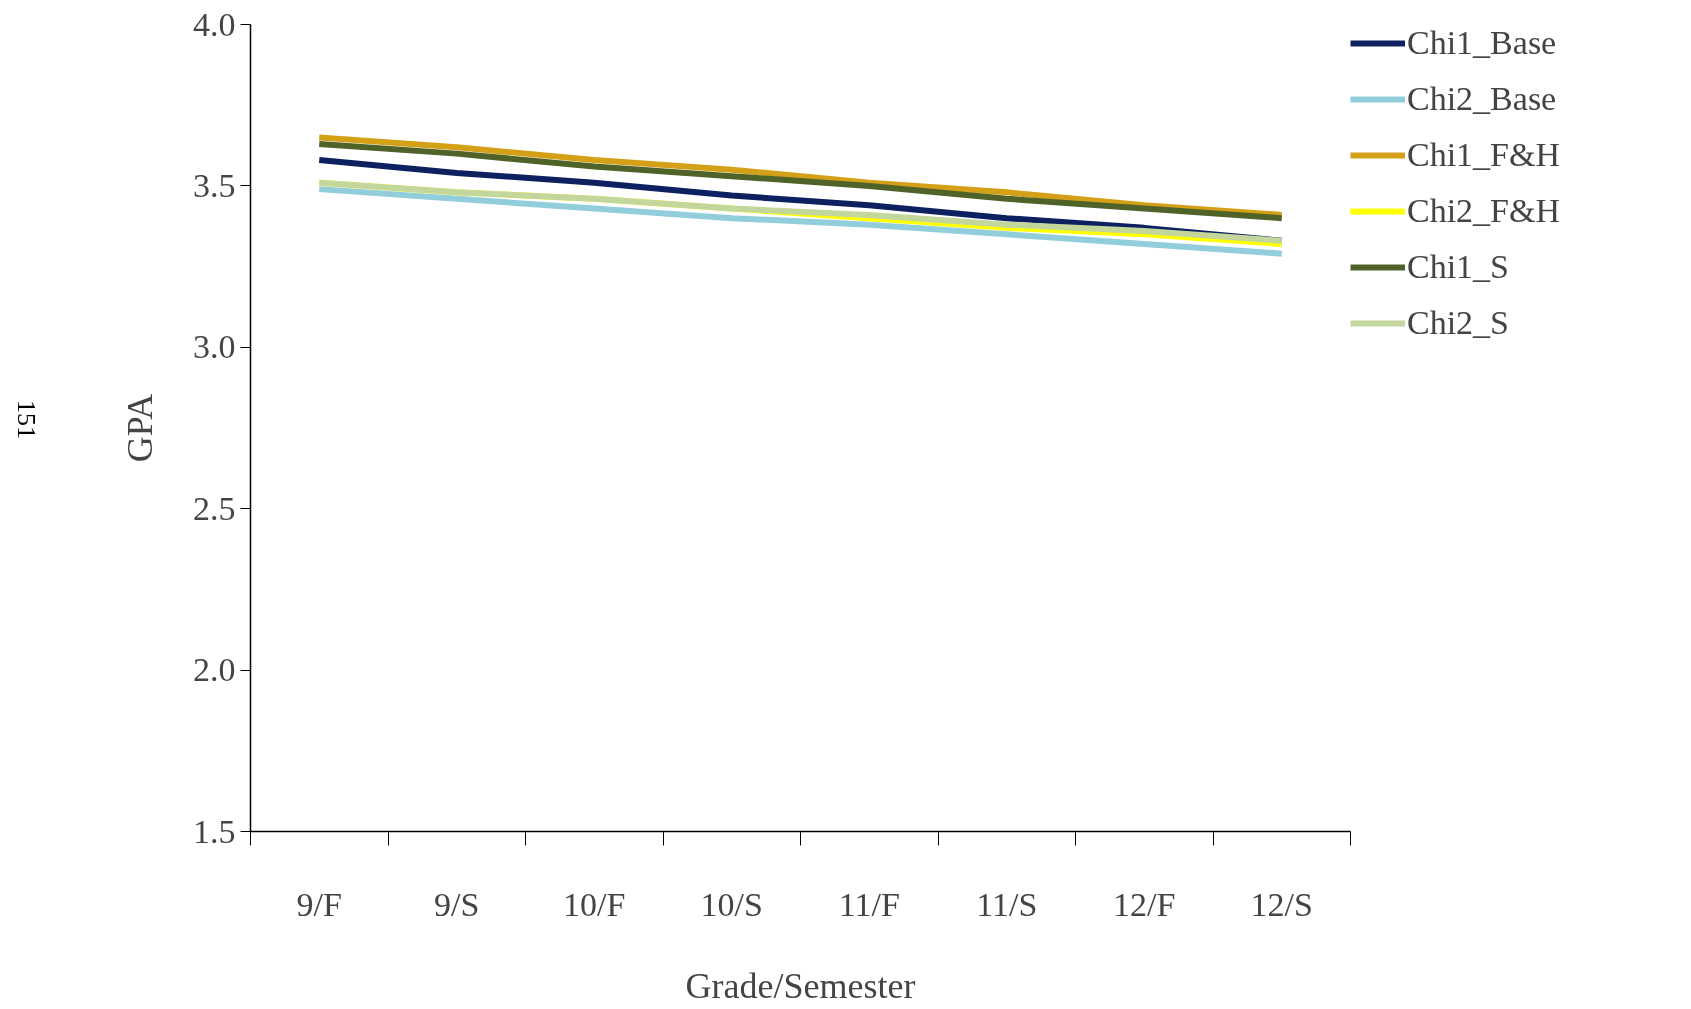 The height and width of the screenshot is (1009, 1691). What do you see at coordinates (1482, 99) in the screenshot?
I see `legend-label: Chi2_Base` at bounding box center [1482, 99].